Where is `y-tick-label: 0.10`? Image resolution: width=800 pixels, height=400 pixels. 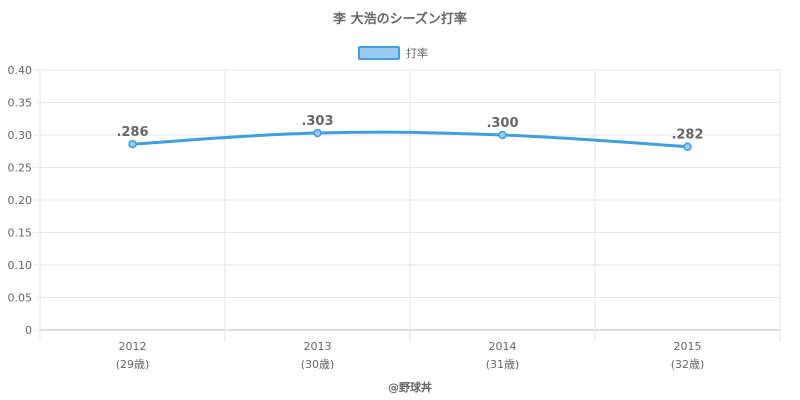 y-tick-label: 0.10 is located at coordinates (20, 265).